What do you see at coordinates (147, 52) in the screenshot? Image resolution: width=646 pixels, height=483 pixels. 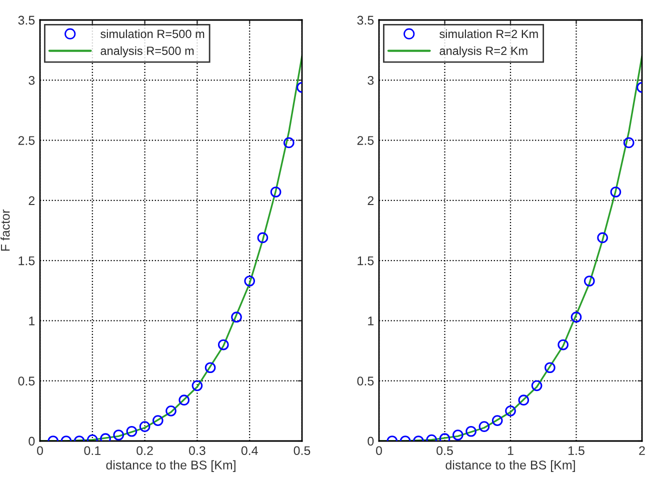 I see `legend-label: analysis R=500 m` at bounding box center [147, 52].